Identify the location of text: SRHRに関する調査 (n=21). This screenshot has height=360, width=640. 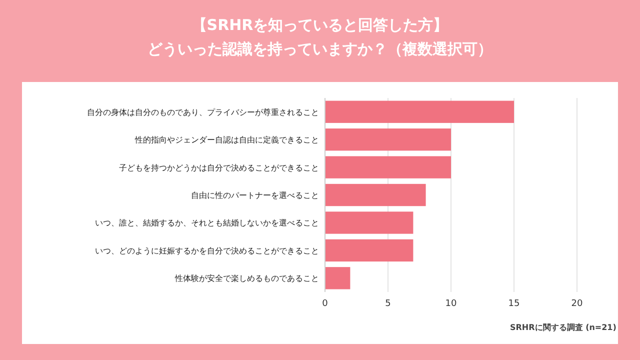
(563, 327).